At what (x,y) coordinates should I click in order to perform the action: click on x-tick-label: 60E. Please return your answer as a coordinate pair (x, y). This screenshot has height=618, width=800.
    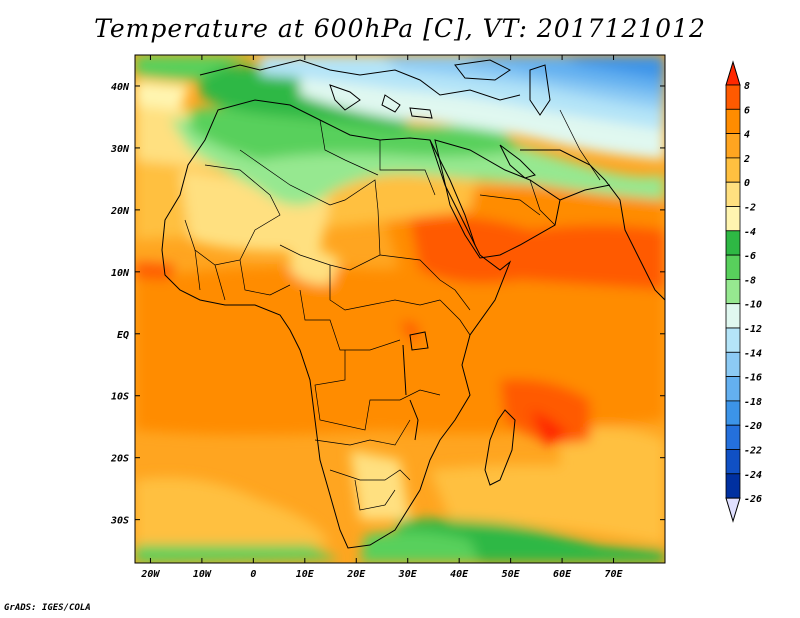
    Looking at the image, I should click on (562, 574).